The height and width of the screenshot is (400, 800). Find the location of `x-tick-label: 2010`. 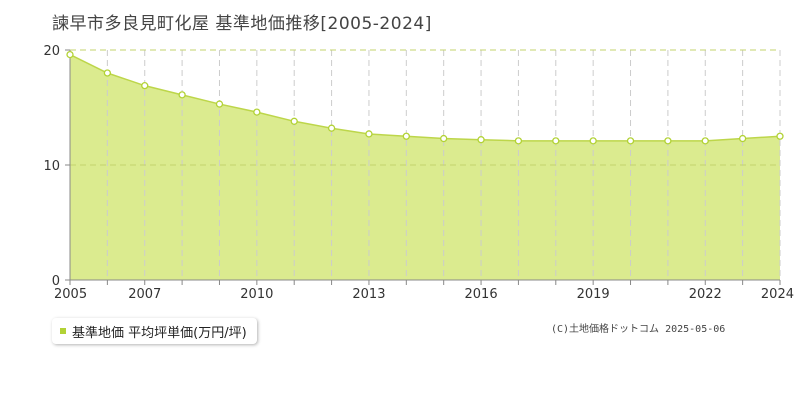

x-tick-label: 2010 is located at coordinates (256, 293).